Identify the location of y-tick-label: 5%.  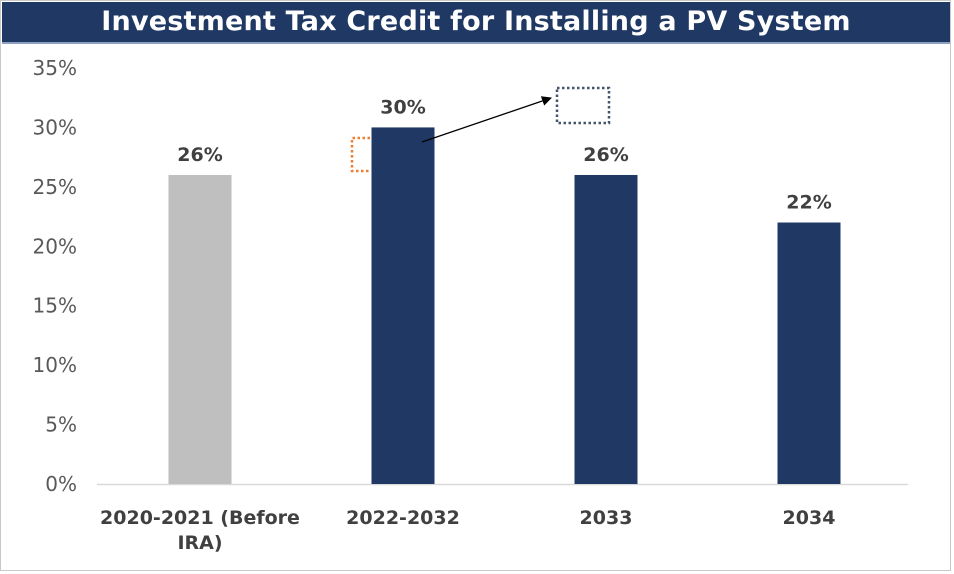
(61, 425).